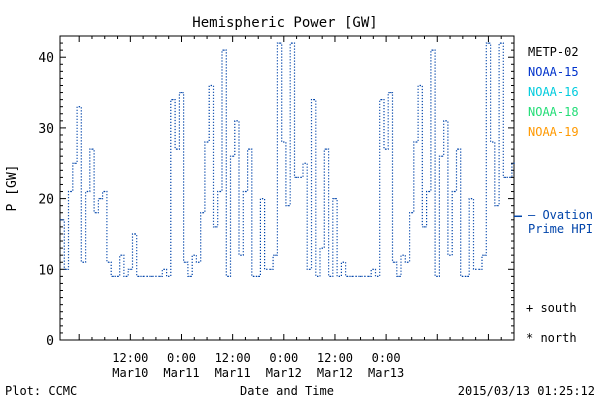 Image resolution: width=600 pixels, height=400 pixels. What do you see at coordinates (284, 373) in the screenshot?
I see `x-tick-label-date: Mar12` at bounding box center [284, 373].